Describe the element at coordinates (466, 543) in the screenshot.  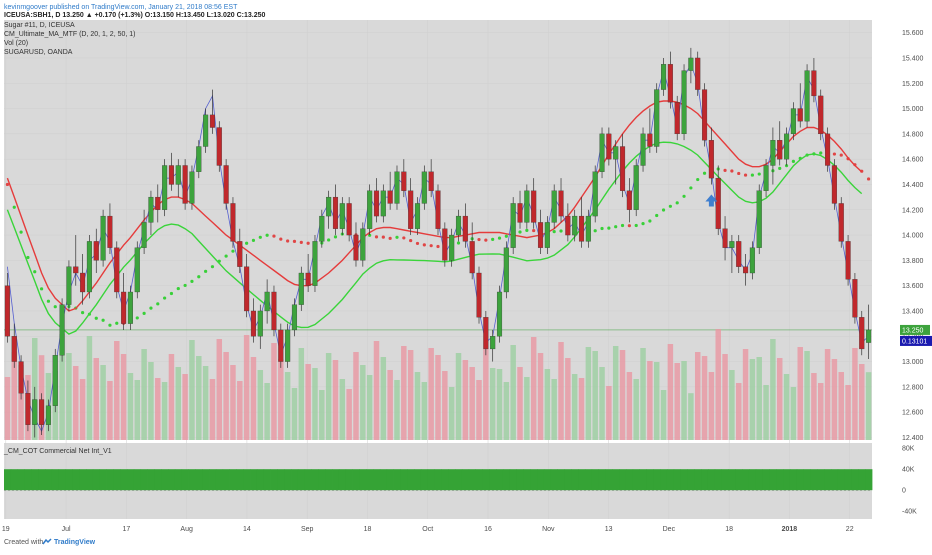
I see `footer: Created with TradingView` at that location.